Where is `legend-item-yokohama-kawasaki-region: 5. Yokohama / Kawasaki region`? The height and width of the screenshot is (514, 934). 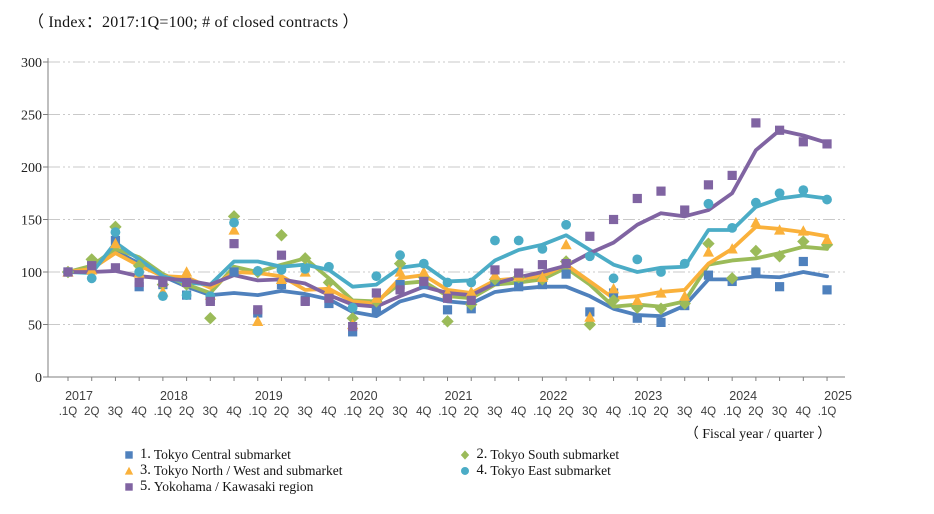
legend-item-yokohama-kawasaki-region: 5. Yokohama / Kawasaki region is located at coordinates (232, 486).